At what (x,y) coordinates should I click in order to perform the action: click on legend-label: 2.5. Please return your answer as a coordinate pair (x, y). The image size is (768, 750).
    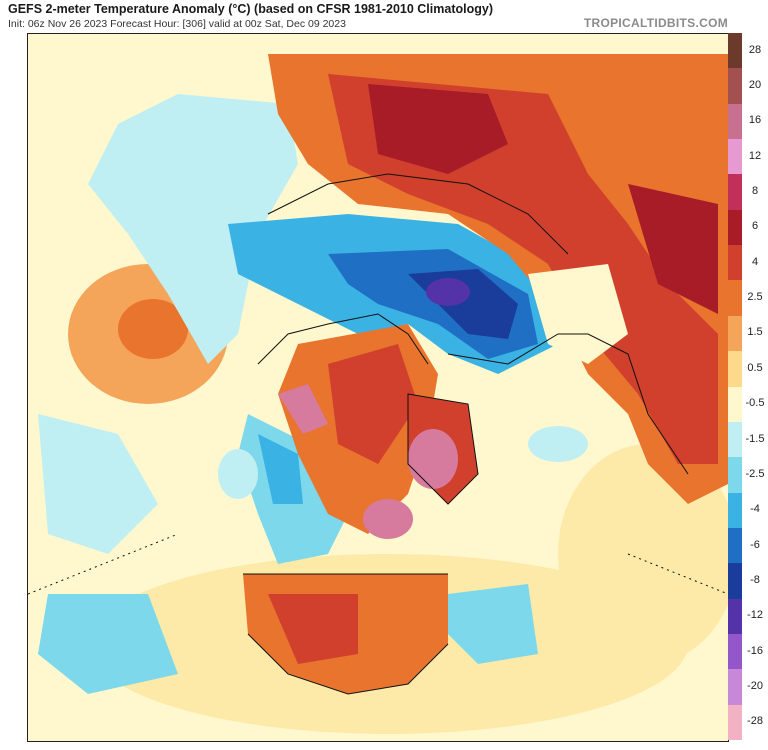
    Looking at the image, I should click on (755, 297).